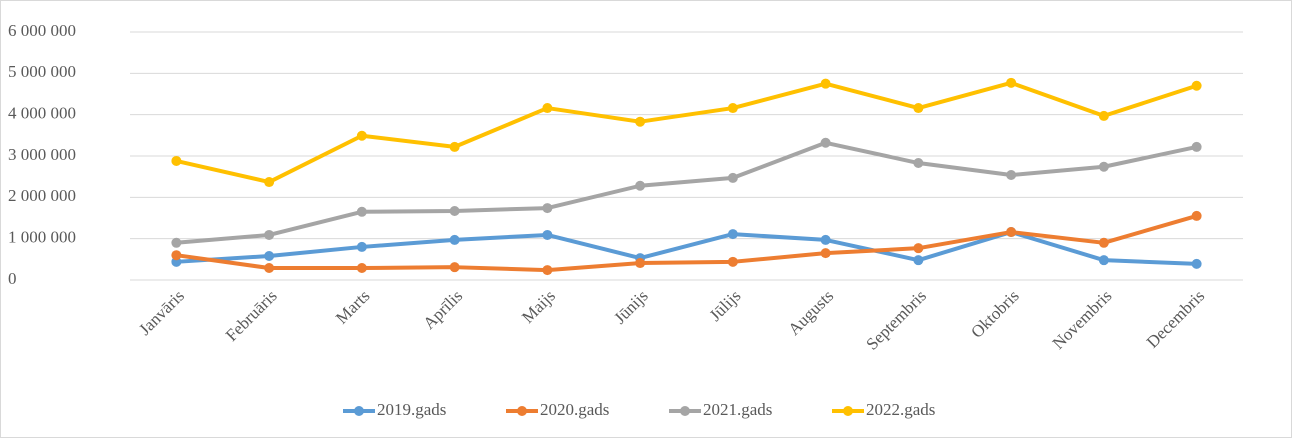  I want to click on y-tick-label: 1 000 000, so click(42, 237).